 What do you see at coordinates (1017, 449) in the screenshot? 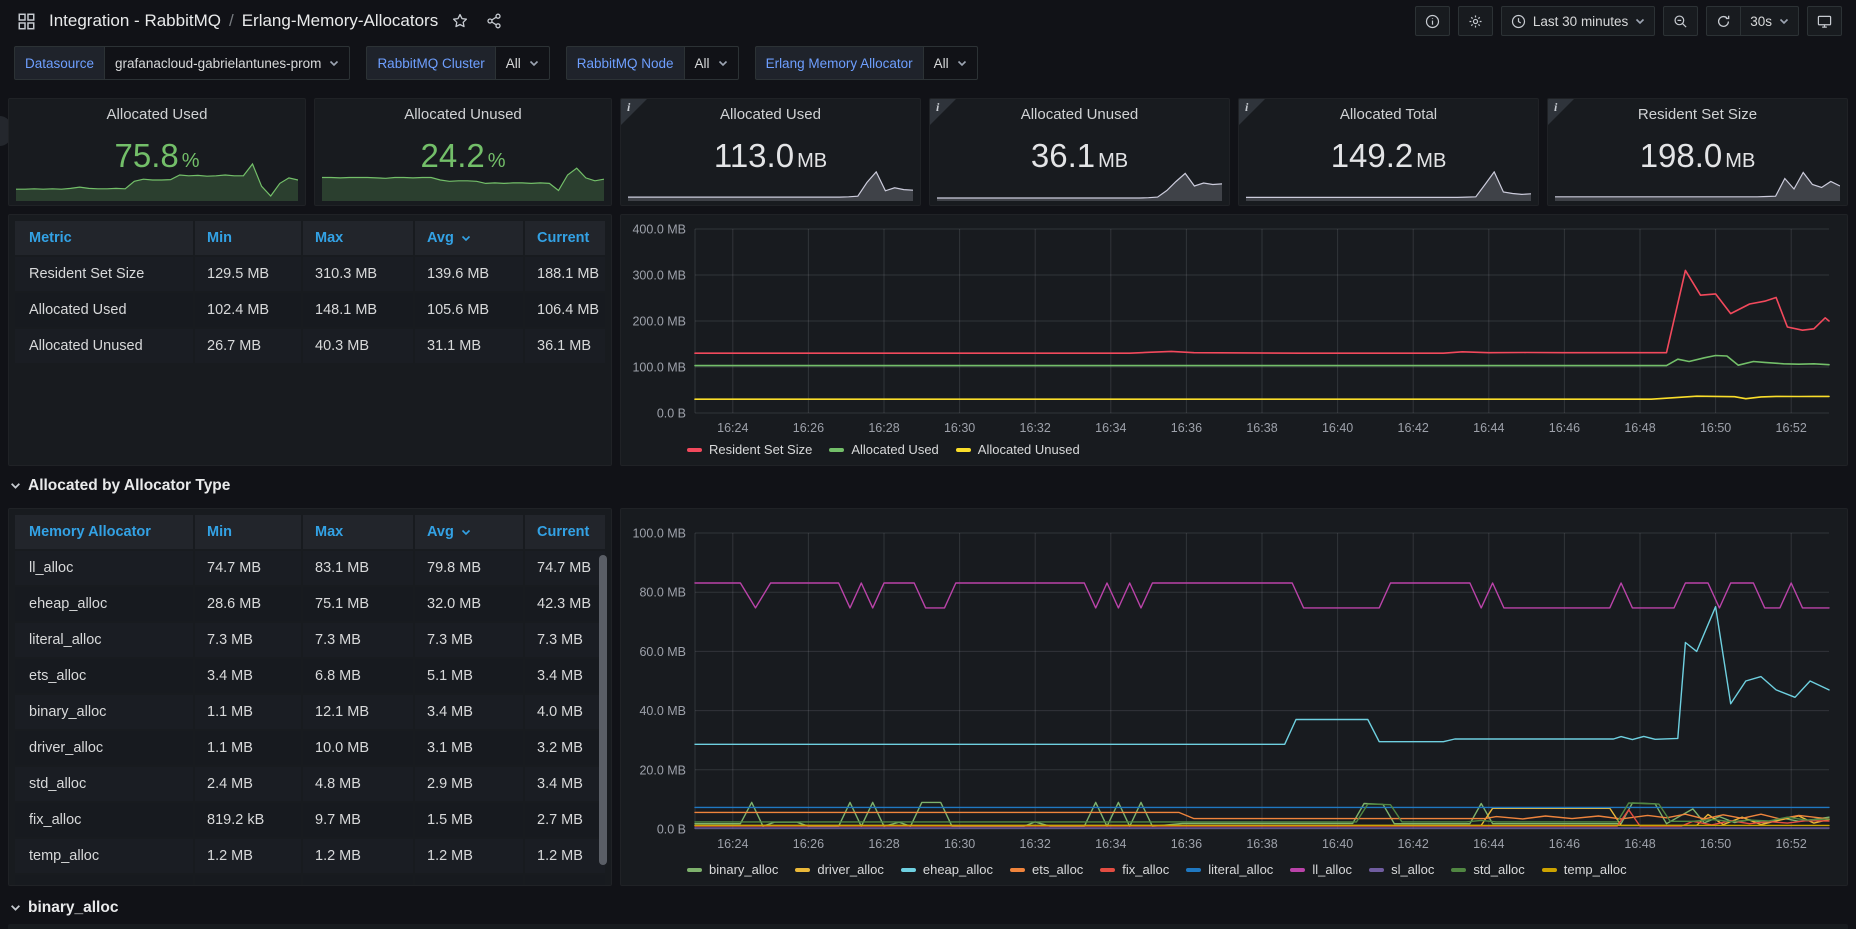
I see `legend-item-allocated-unused: Allocated Unused` at bounding box center [1017, 449].